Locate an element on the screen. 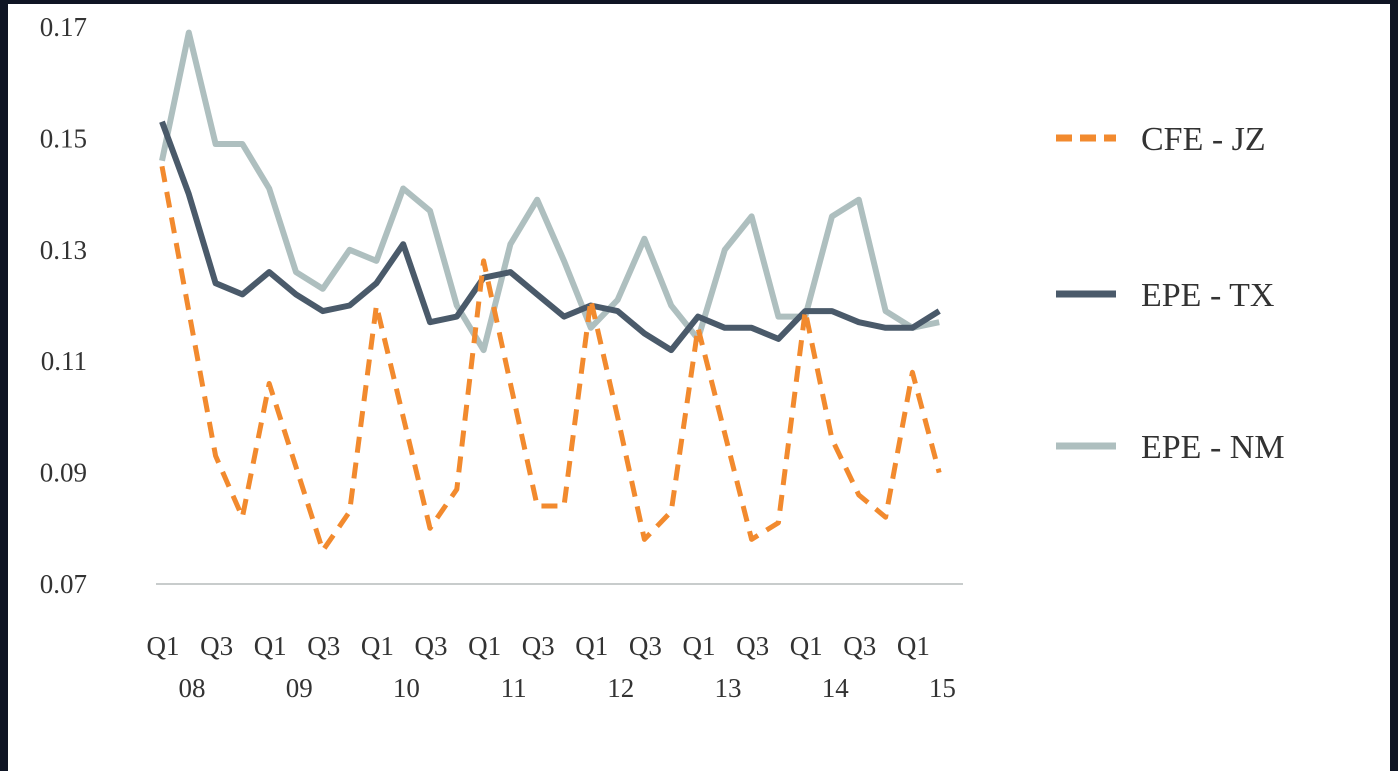 This screenshot has width=1398, height=771. y-tick-label: 0.13 is located at coordinates (63, 250).